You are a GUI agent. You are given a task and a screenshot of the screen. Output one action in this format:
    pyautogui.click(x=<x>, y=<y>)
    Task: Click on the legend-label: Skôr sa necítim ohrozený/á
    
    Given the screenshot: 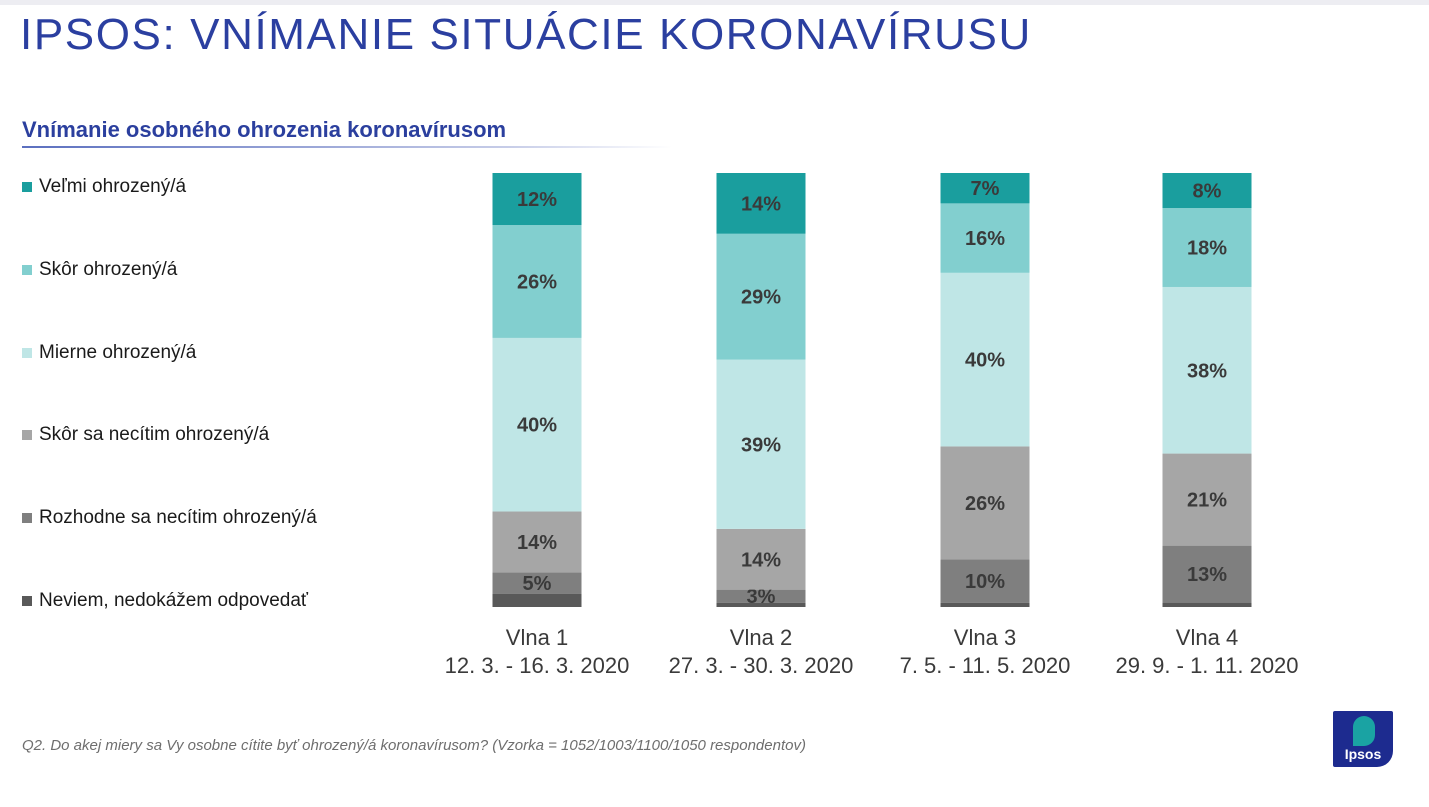 What is the action you would take?
    pyautogui.click(x=154, y=434)
    